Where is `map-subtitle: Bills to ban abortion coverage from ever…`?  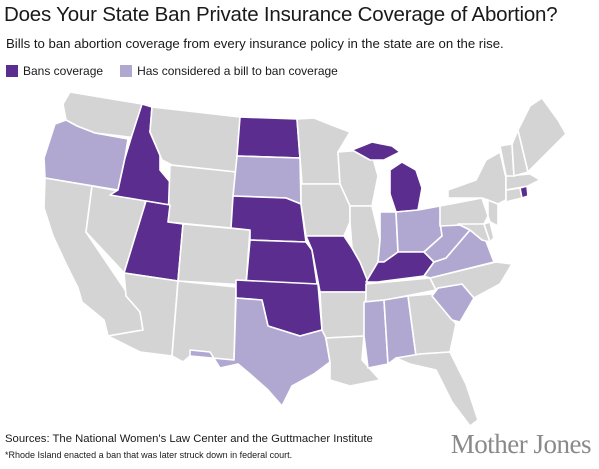 map-subtitle: Bills to ban abortion coverage from ever… is located at coordinates (255, 43).